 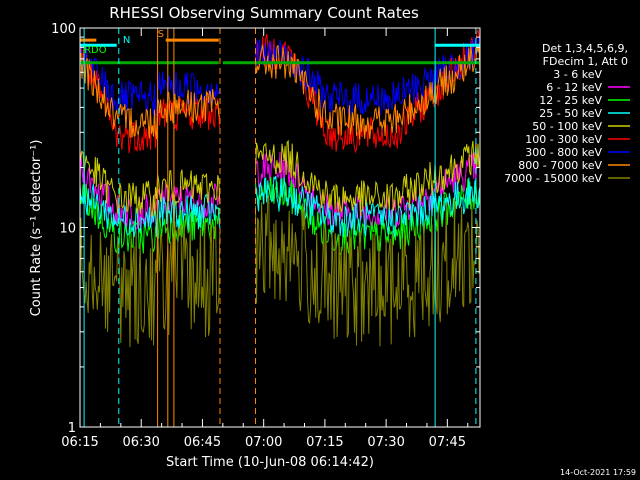 I want to click on legend-label: 300 - 800 keV, so click(x=563, y=152).